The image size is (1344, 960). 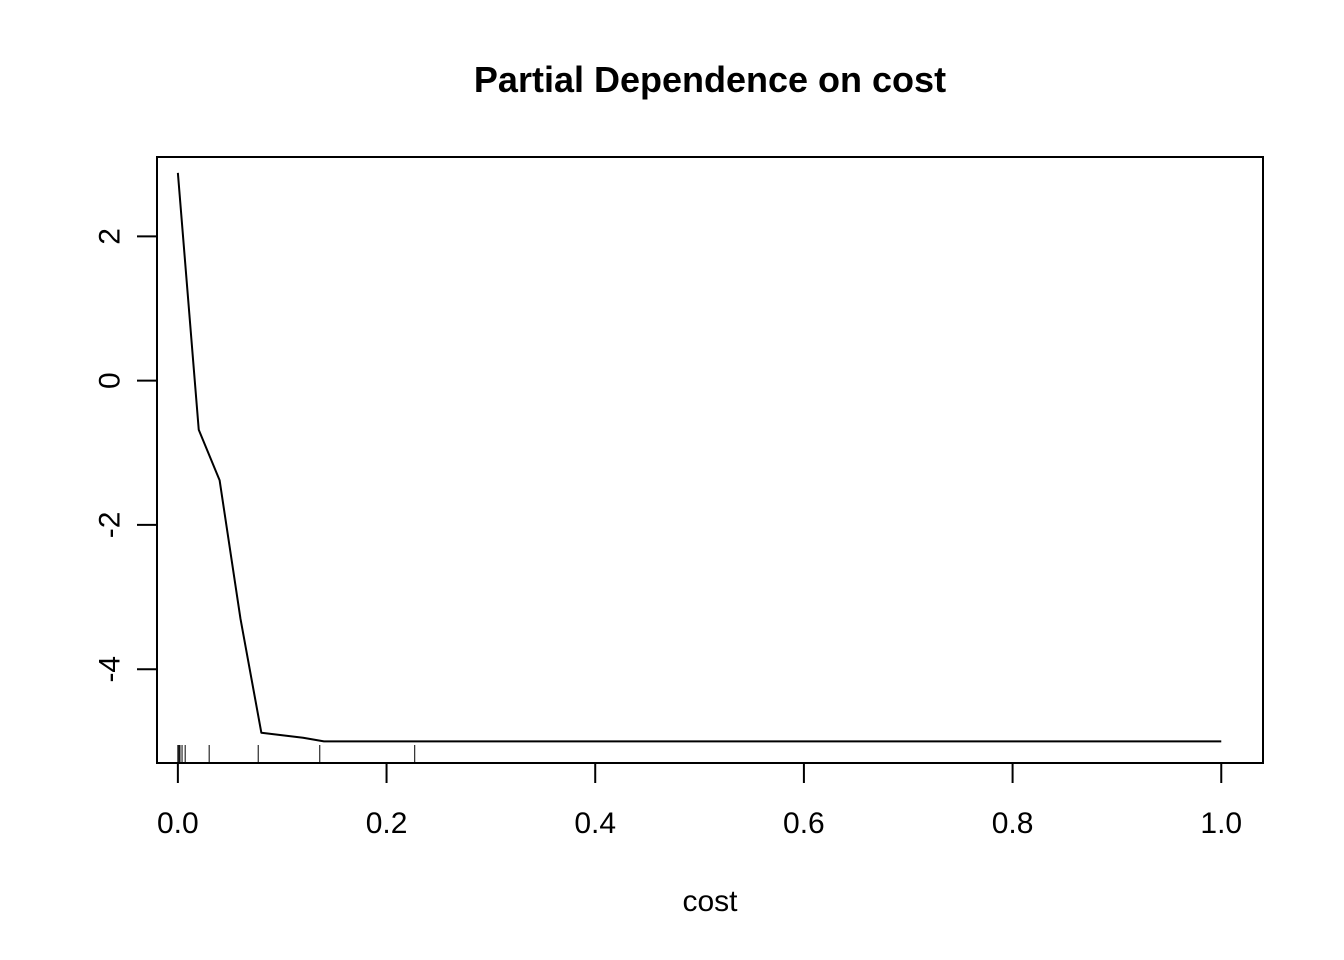 What do you see at coordinates (710, 901) in the screenshot?
I see `x-axis-label: cost` at bounding box center [710, 901].